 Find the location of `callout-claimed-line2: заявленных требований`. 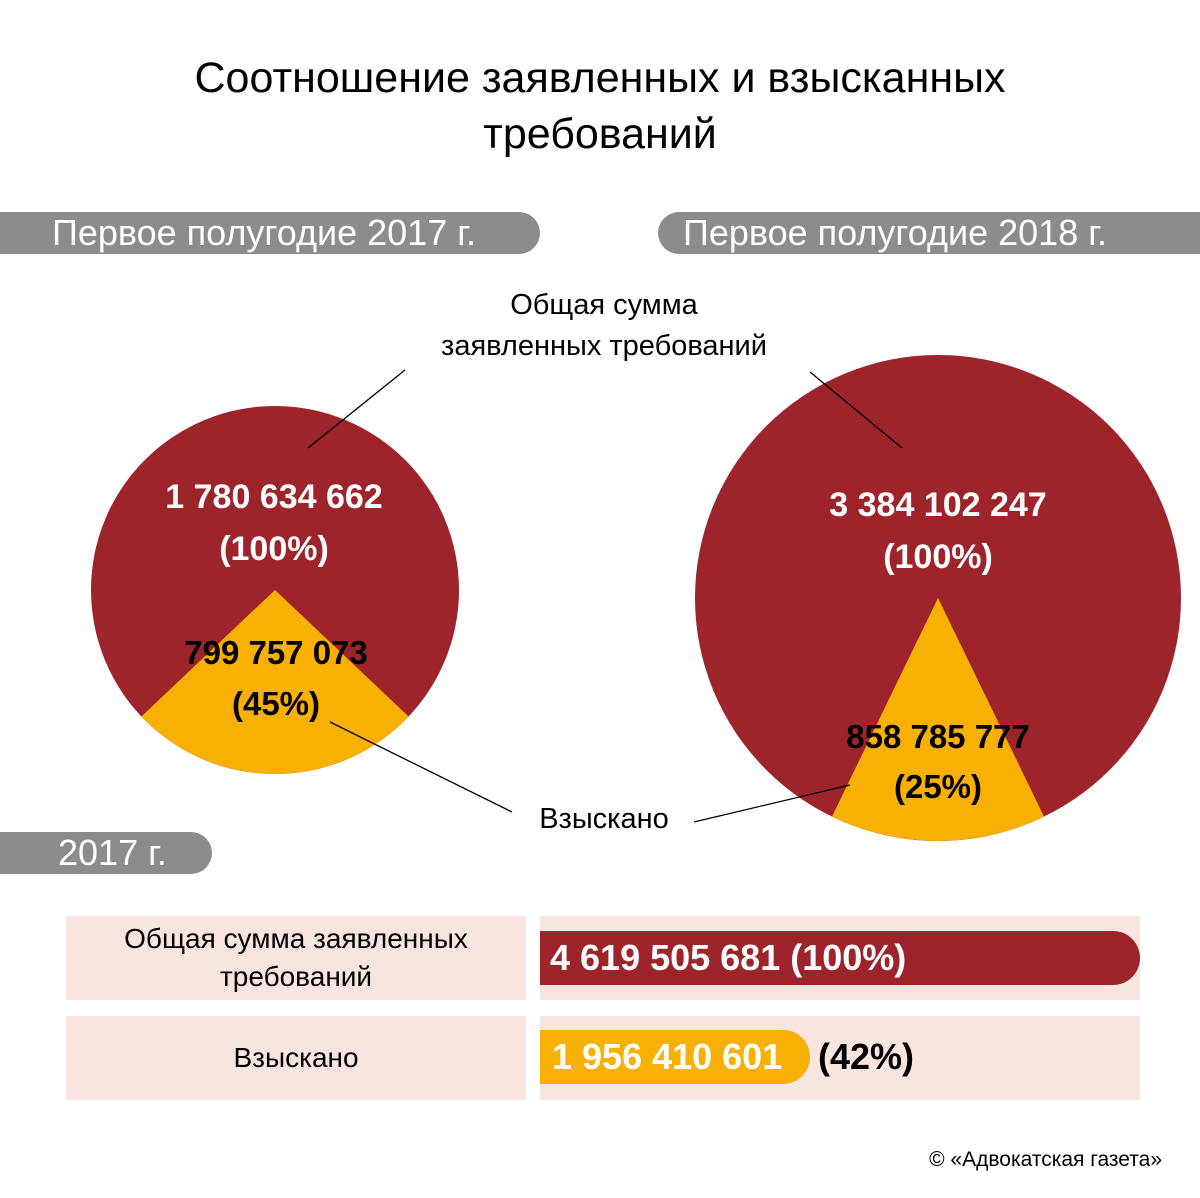

callout-claimed-line2: заявленных требований is located at coordinates (604, 346).